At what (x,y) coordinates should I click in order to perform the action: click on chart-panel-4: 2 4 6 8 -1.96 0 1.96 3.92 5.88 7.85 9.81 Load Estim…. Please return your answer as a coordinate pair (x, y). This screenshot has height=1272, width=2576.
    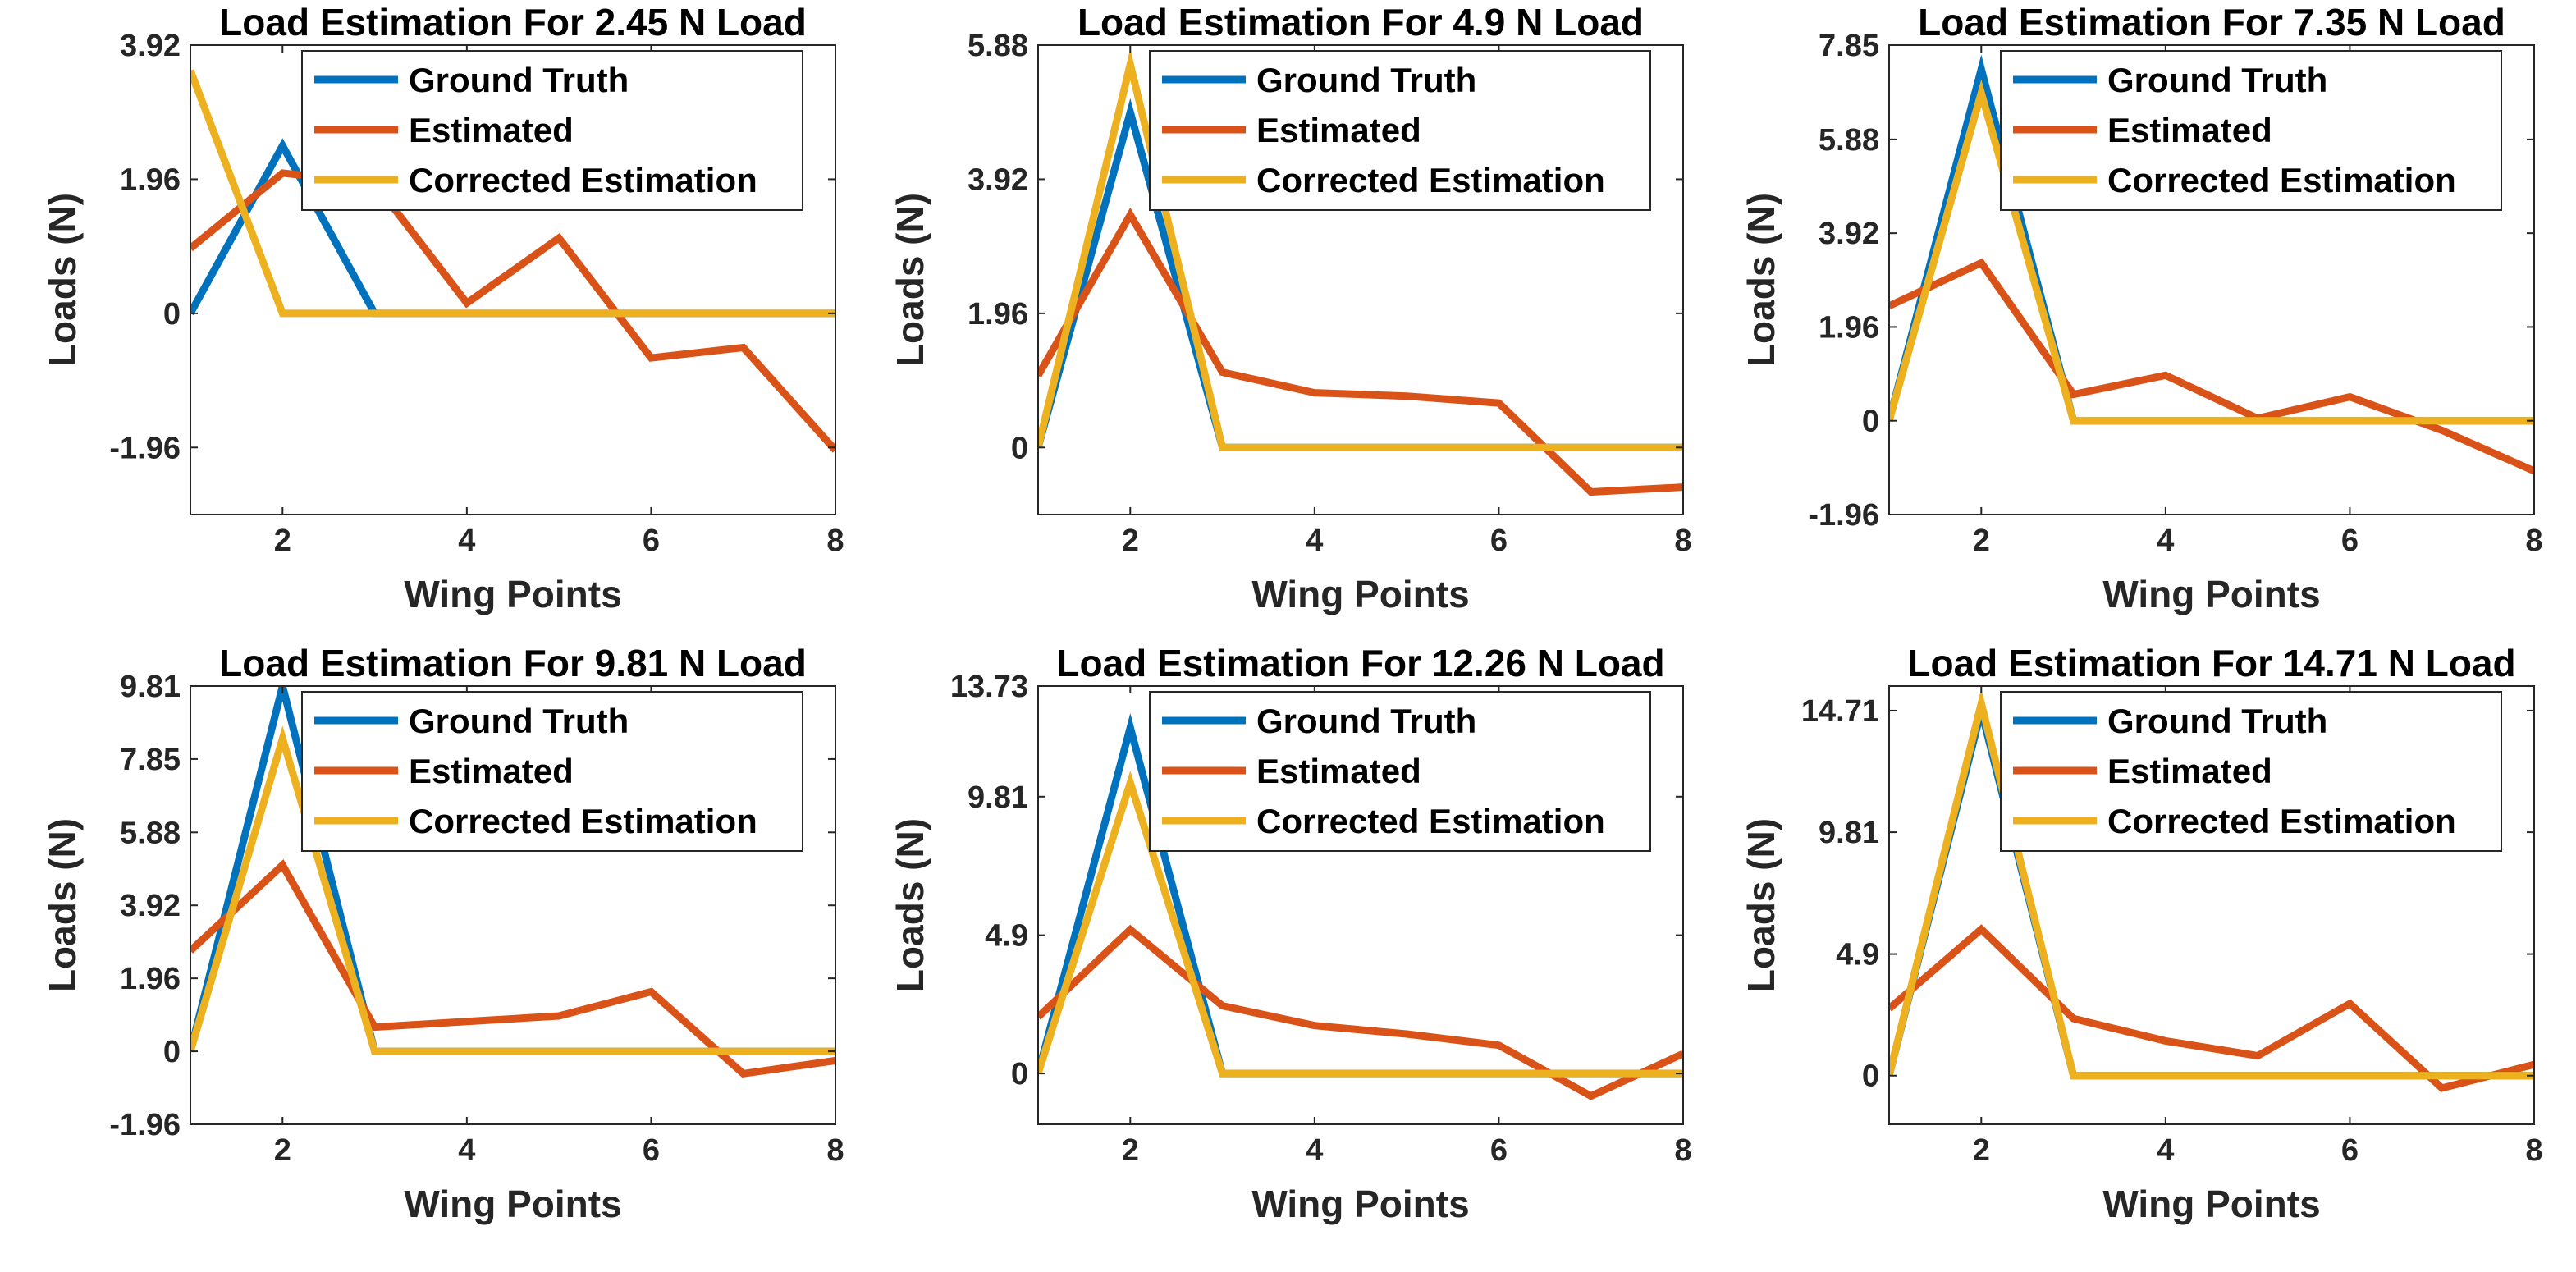
    Looking at the image, I should click on (442, 934).